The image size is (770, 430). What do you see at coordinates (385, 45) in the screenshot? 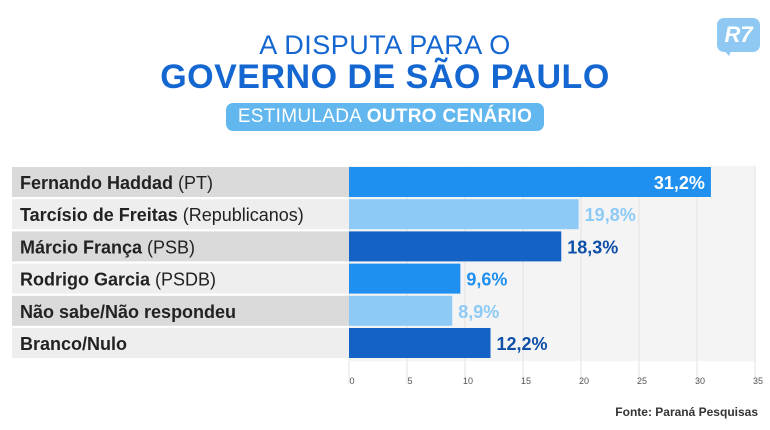
I see `title-line-1: A DISPUTA PARA O` at bounding box center [385, 45].